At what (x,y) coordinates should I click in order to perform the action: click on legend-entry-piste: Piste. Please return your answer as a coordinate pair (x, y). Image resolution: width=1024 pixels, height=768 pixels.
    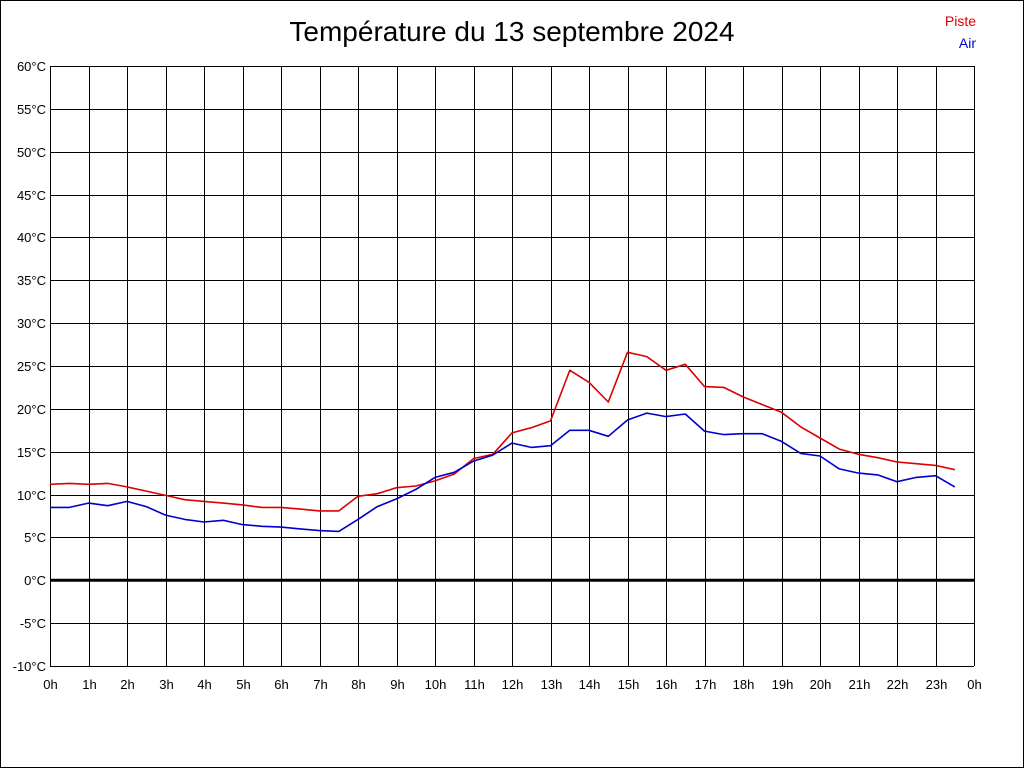
    Looking at the image, I should click on (960, 21).